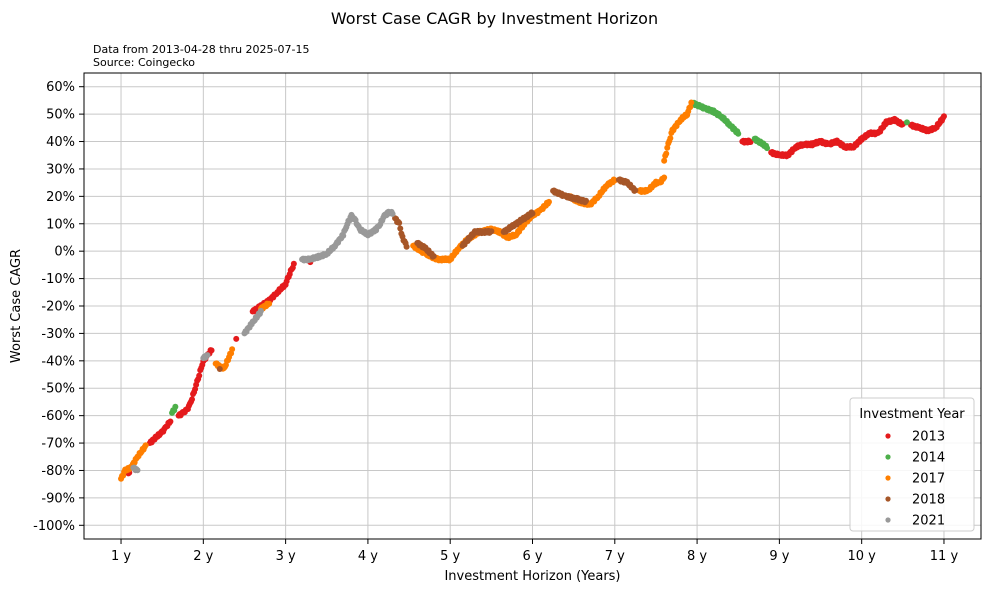 The width and height of the screenshot is (989, 592). What do you see at coordinates (60, 115) in the screenshot?
I see `y-tick-label: 50%` at bounding box center [60, 115].